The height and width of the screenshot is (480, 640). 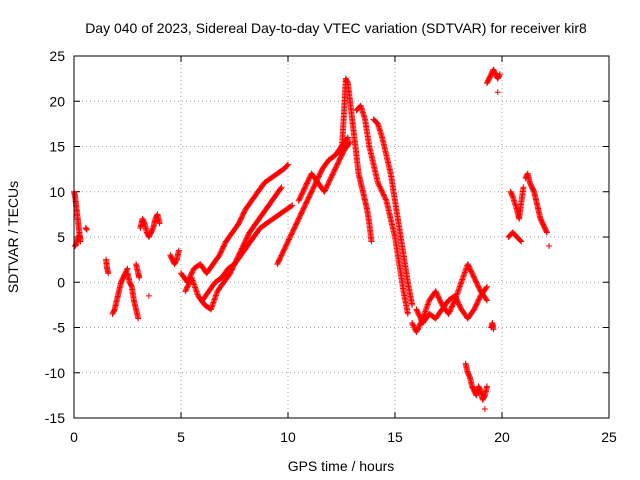 I want to click on y-tick-label: 25, so click(x=57, y=56).